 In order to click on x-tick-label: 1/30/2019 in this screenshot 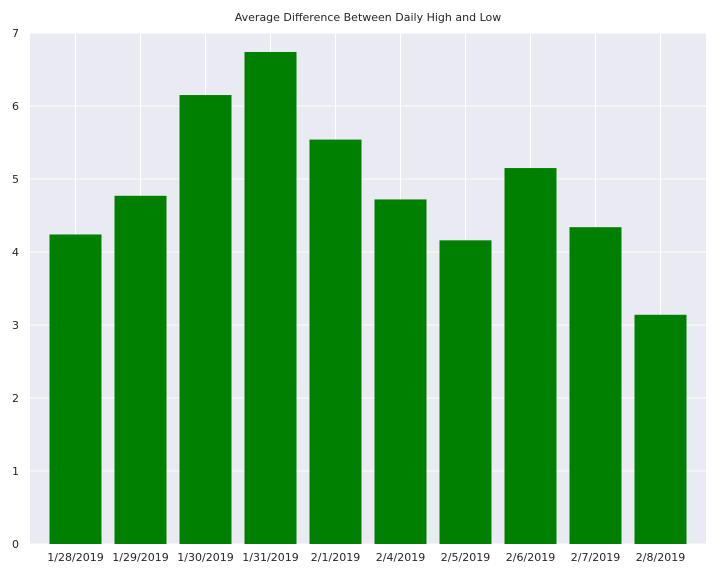, I will do `click(205, 557)`.